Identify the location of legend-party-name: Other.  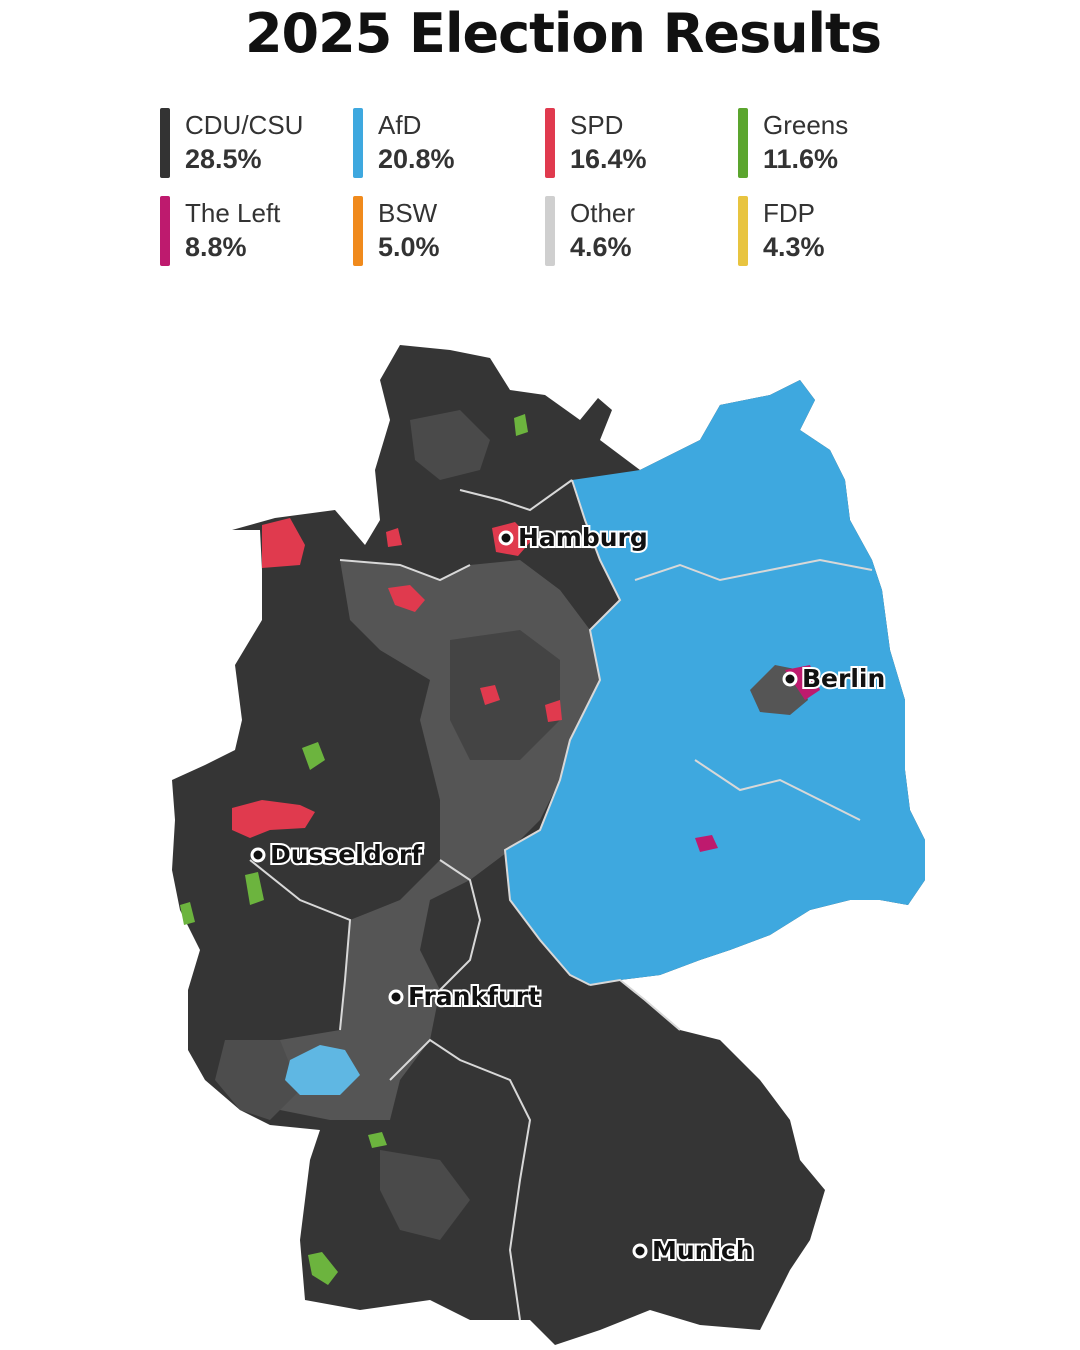
(603, 213).